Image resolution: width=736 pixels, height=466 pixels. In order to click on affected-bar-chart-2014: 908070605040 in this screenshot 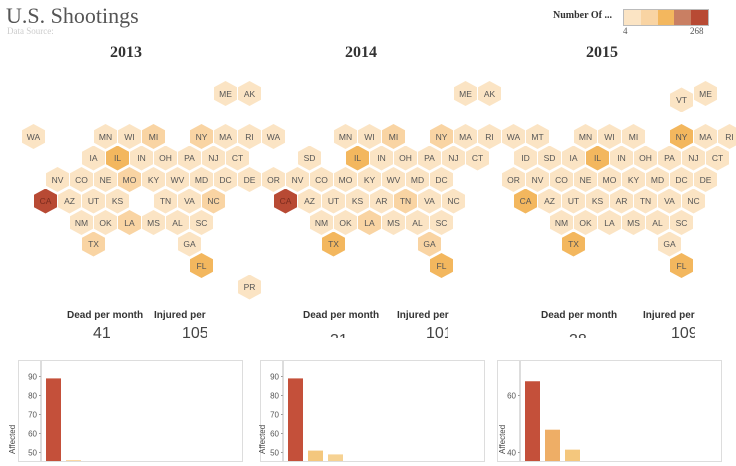, I will do `click(372, 411)`.